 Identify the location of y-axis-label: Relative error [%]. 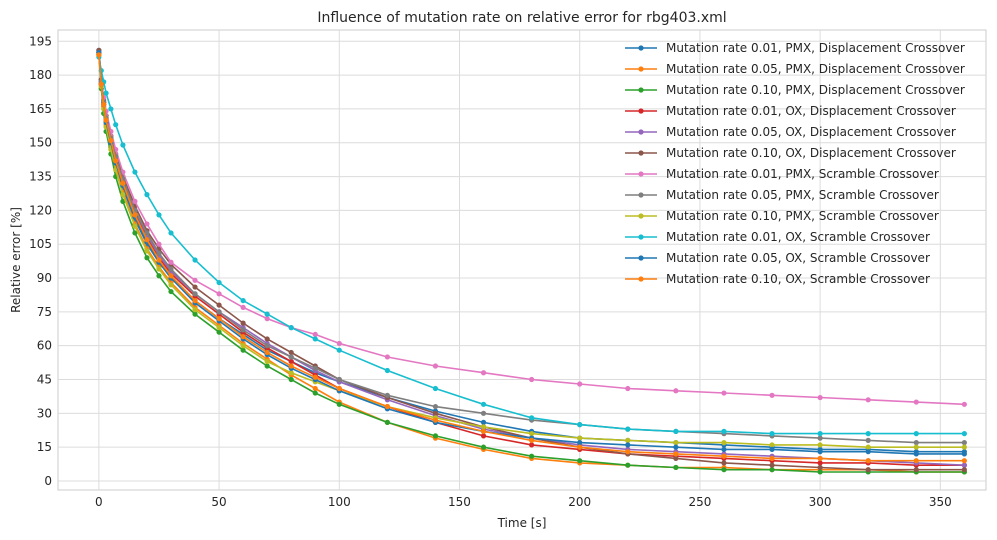
(16, 260).